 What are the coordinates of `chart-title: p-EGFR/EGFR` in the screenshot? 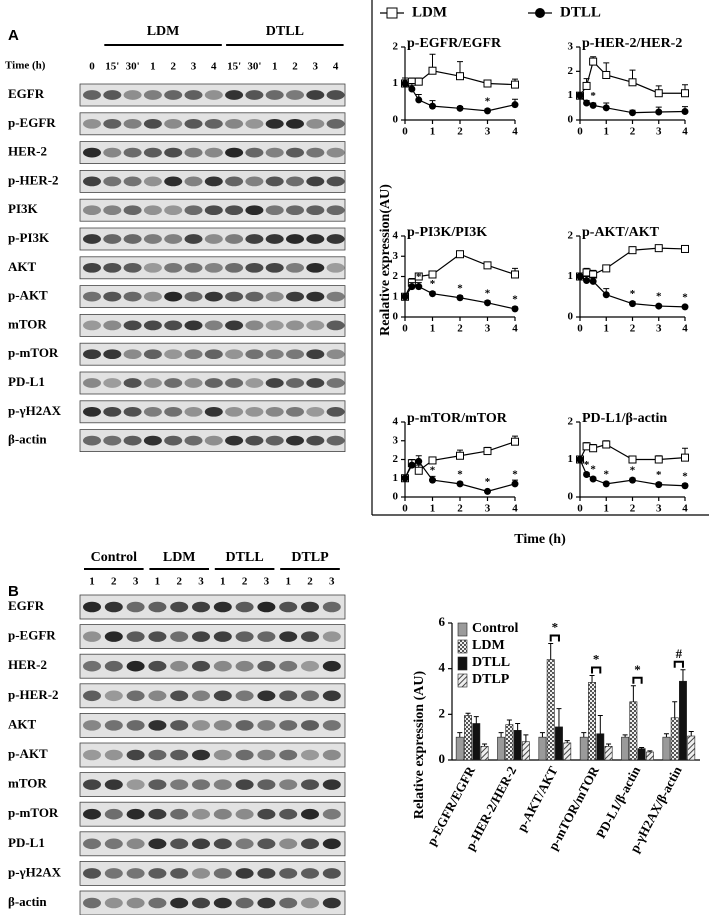 It's located at (454, 43).